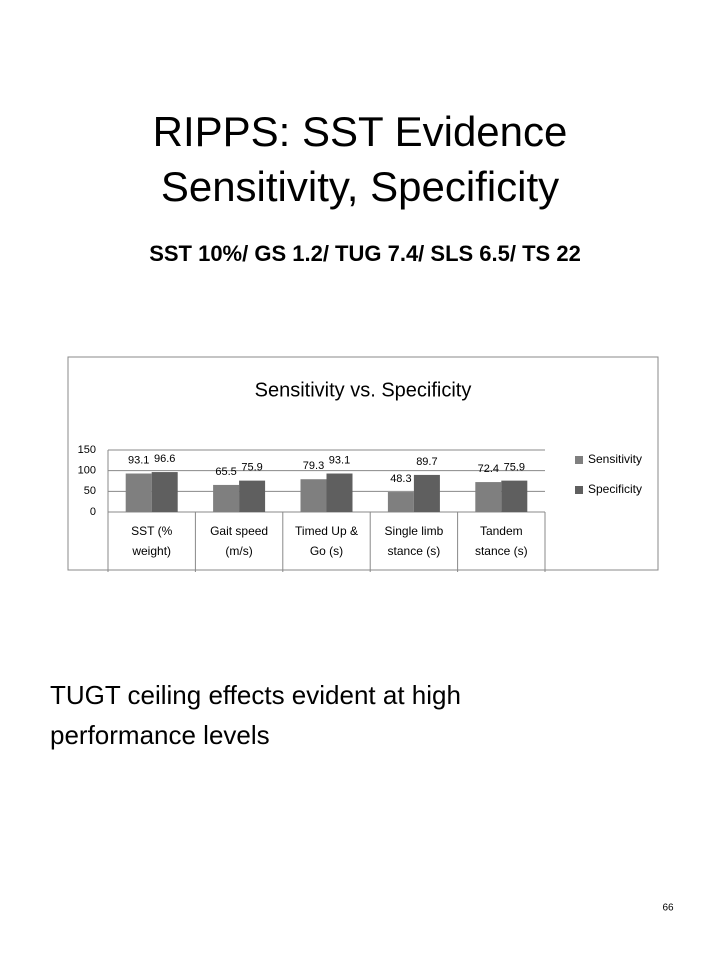 This screenshot has height=965, width=720. I want to click on x-tick-label: Timed Up & Go (s), so click(326, 541).